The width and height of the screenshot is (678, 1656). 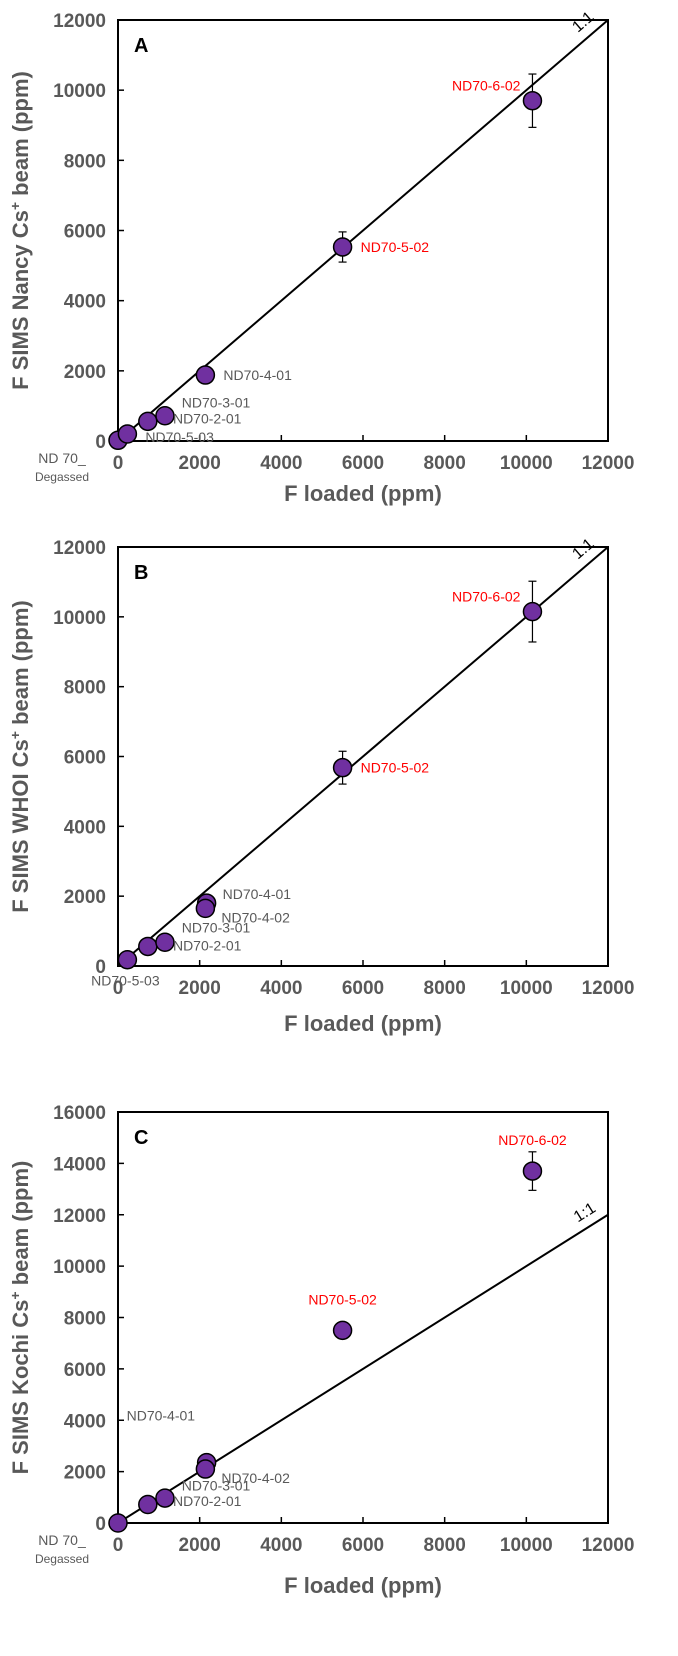 What do you see at coordinates (85, 1319) in the screenshot?
I see `panel-c-y-tick-label: 8000` at bounding box center [85, 1319].